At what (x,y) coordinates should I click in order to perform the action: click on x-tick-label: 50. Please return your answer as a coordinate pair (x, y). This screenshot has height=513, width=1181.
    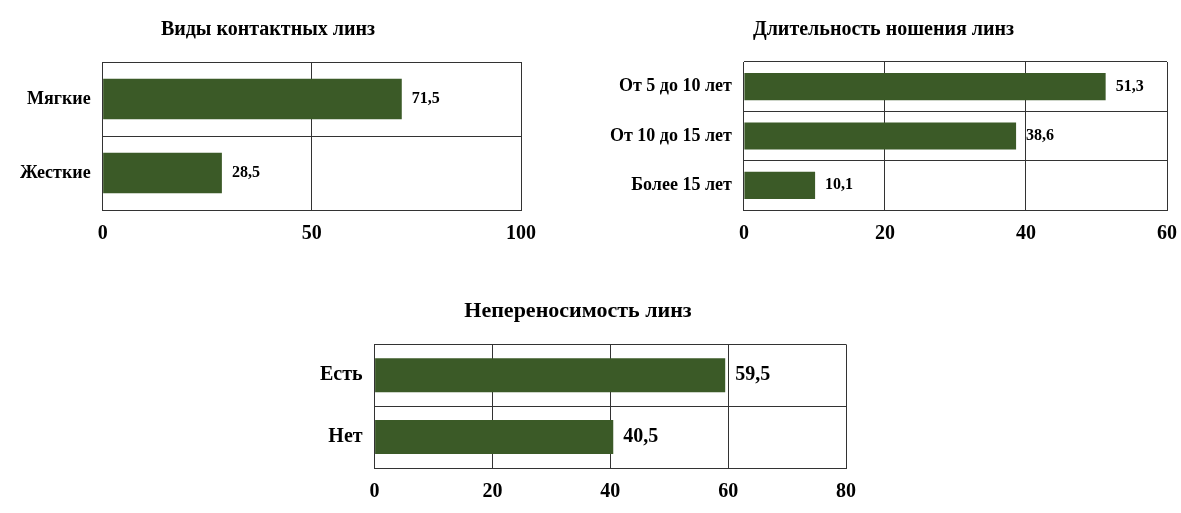
    Looking at the image, I should click on (311, 232).